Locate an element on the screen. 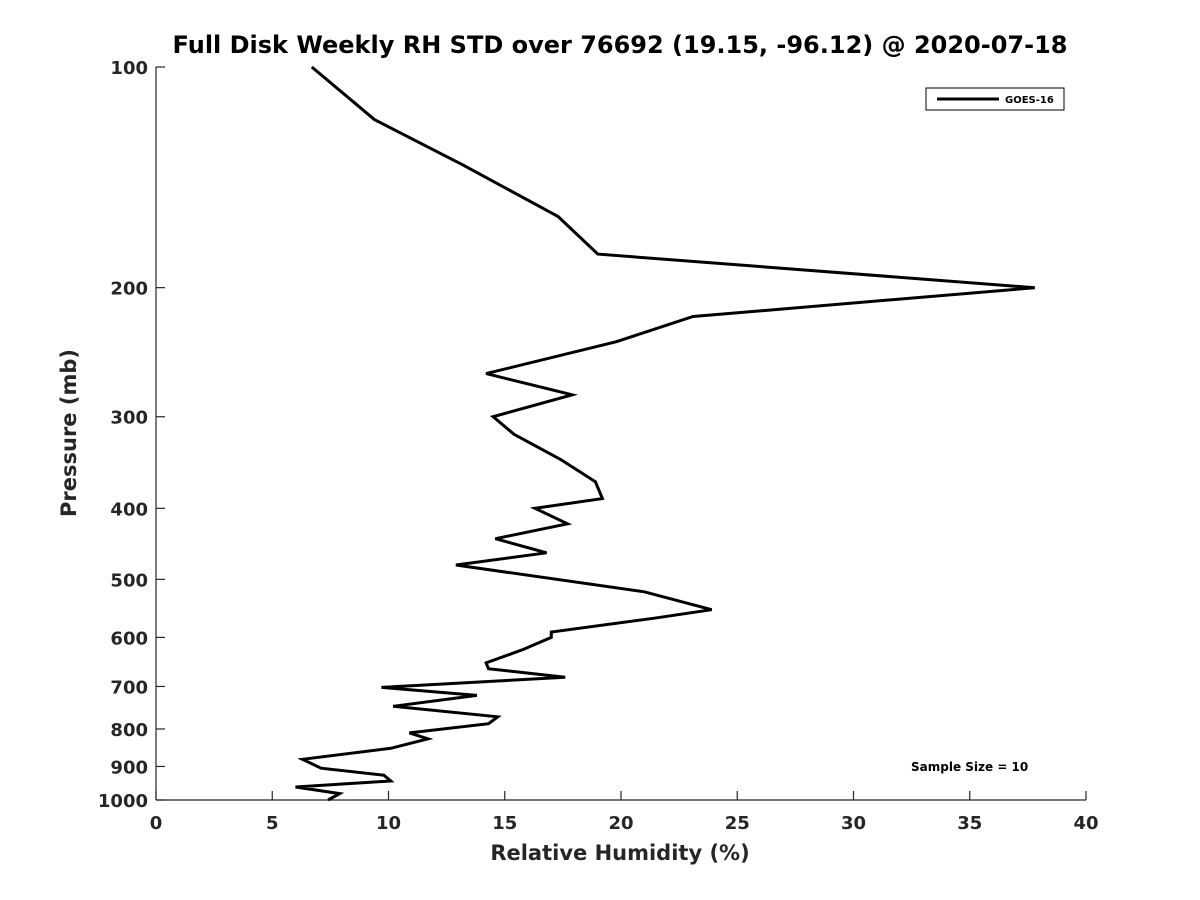 The image size is (1200, 900). x-tick-label: 5 is located at coordinates (272, 823).